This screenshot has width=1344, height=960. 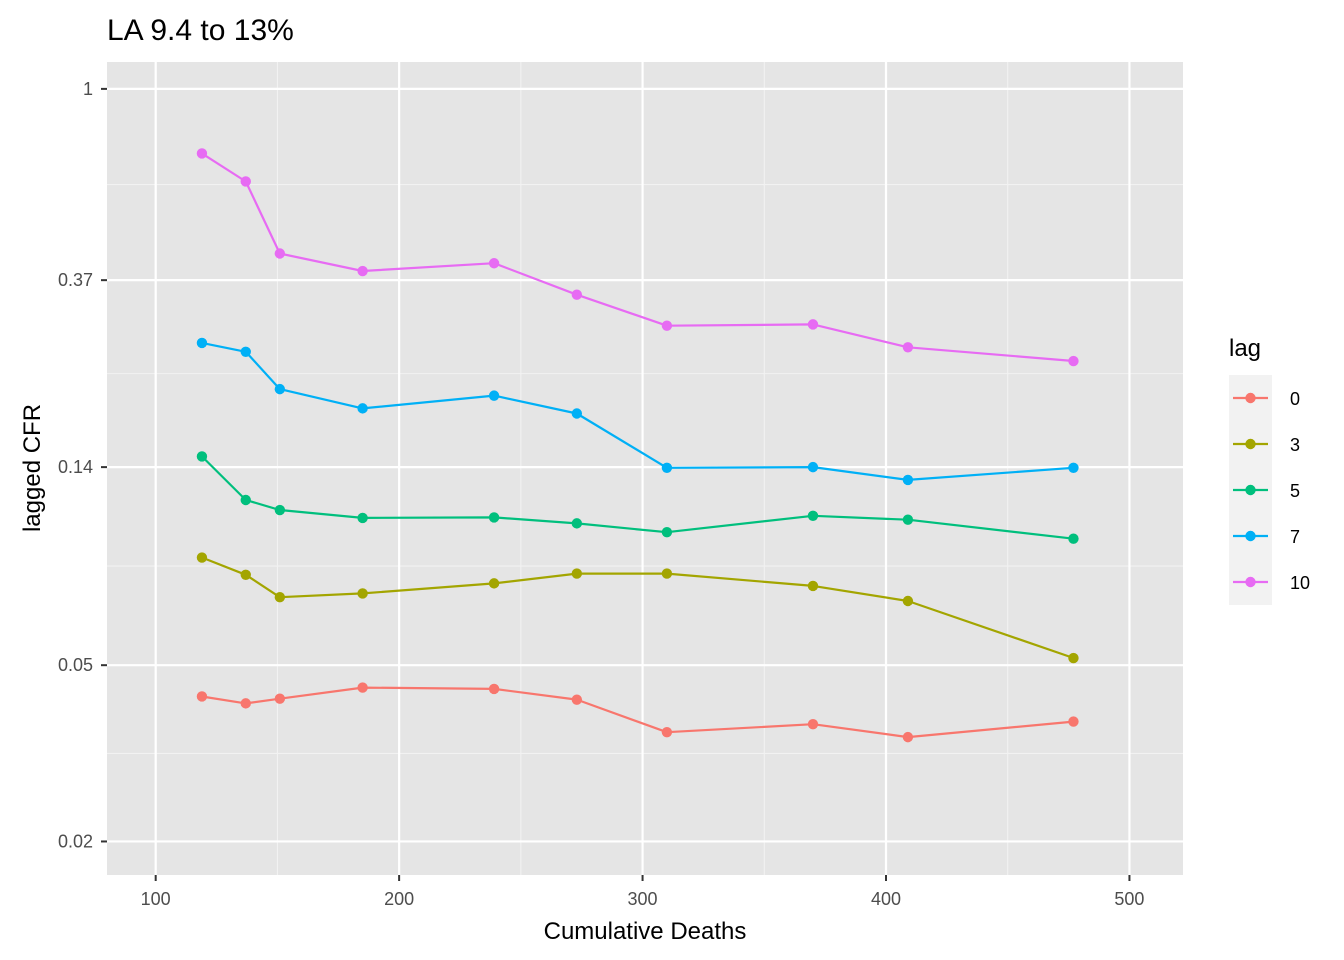 I want to click on x-tick-label: 400, so click(x=886, y=899).